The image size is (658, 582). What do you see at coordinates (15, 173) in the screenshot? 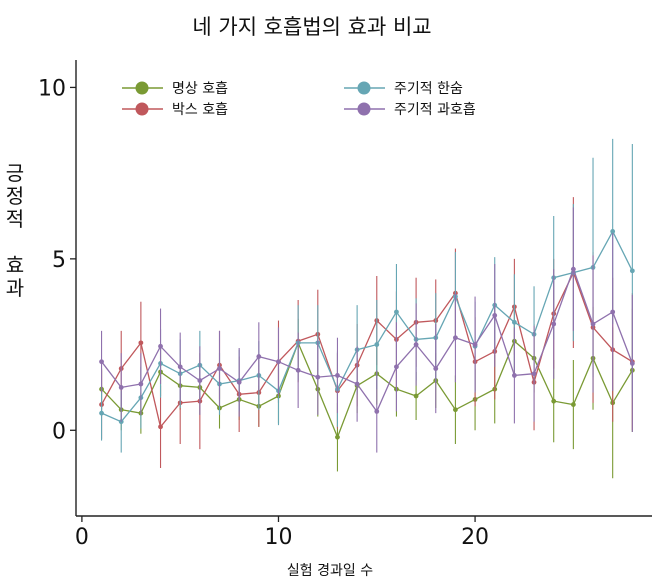
I see `y-axis-title-char: 긍` at bounding box center [15, 173].